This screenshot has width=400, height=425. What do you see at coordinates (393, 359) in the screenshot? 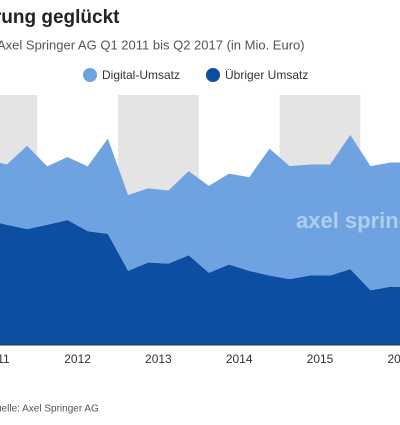
I see `x-tick-label: 2016` at bounding box center [393, 359].